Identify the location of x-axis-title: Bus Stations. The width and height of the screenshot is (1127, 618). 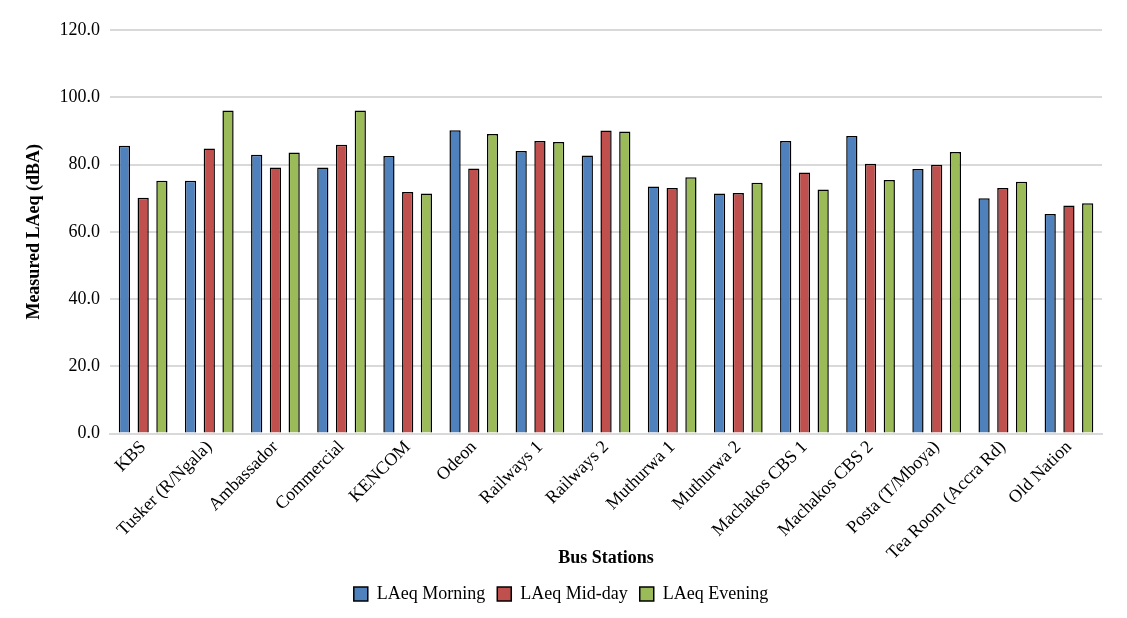
(606, 556).